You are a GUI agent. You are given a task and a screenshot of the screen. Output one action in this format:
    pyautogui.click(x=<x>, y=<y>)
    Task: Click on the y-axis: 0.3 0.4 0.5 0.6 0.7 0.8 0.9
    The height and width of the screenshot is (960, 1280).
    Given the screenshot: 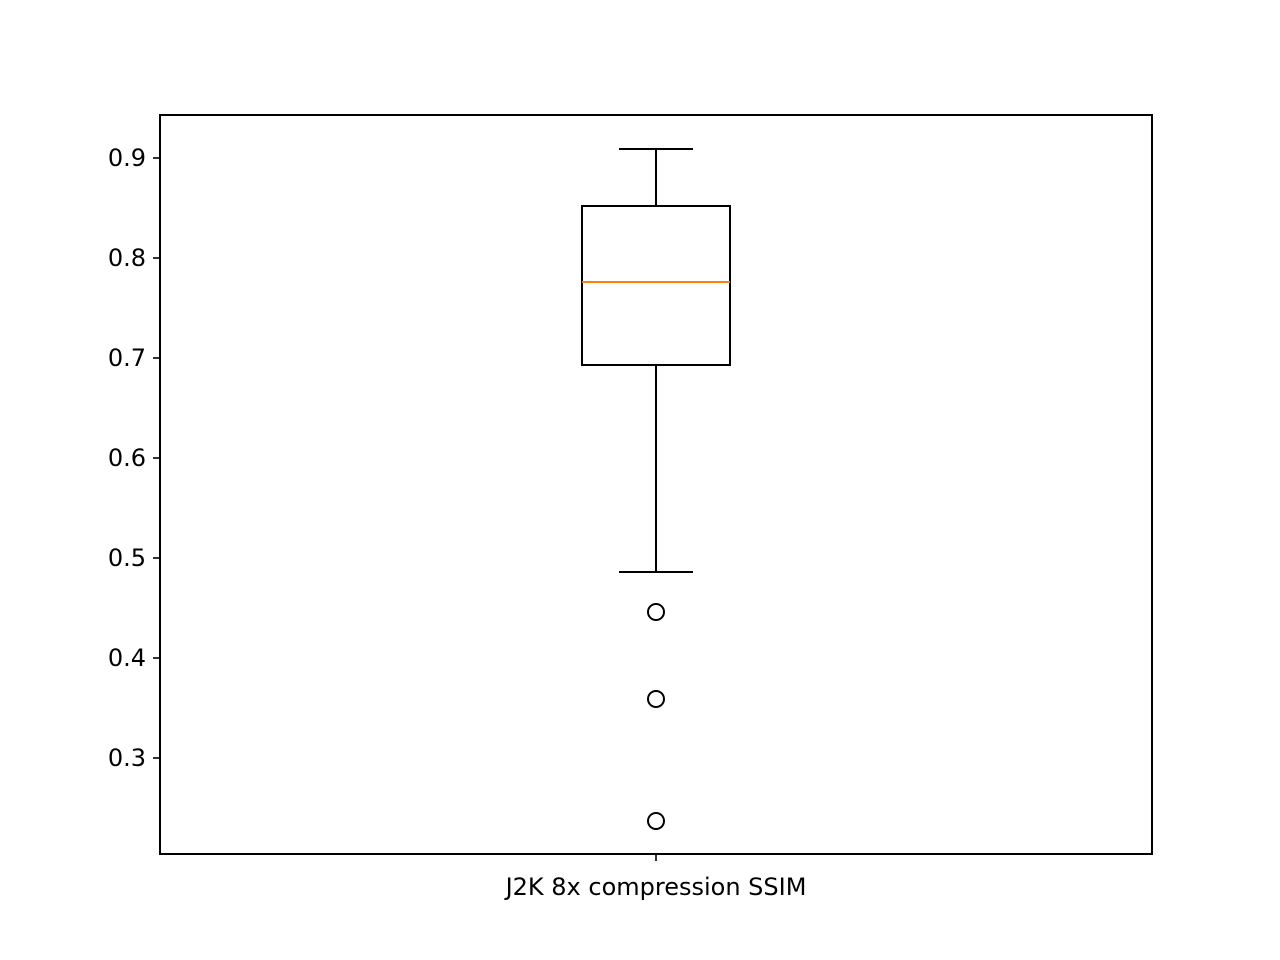 What is the action you would take?
    pyautogui.click(x=134, y=458)
    